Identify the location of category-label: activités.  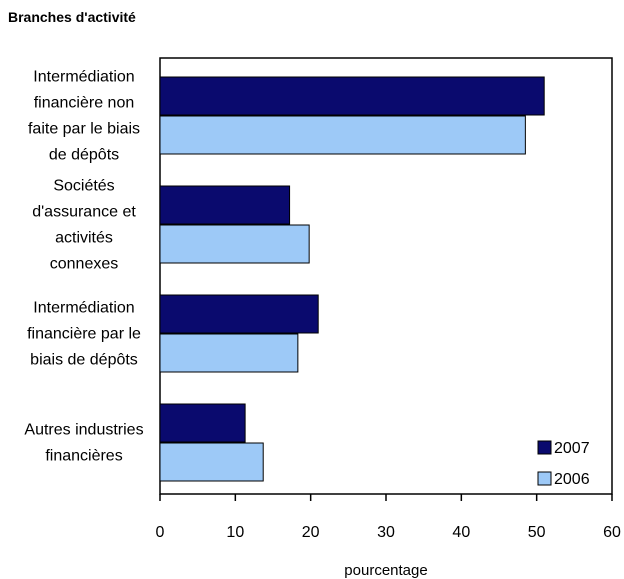
(84, 238).